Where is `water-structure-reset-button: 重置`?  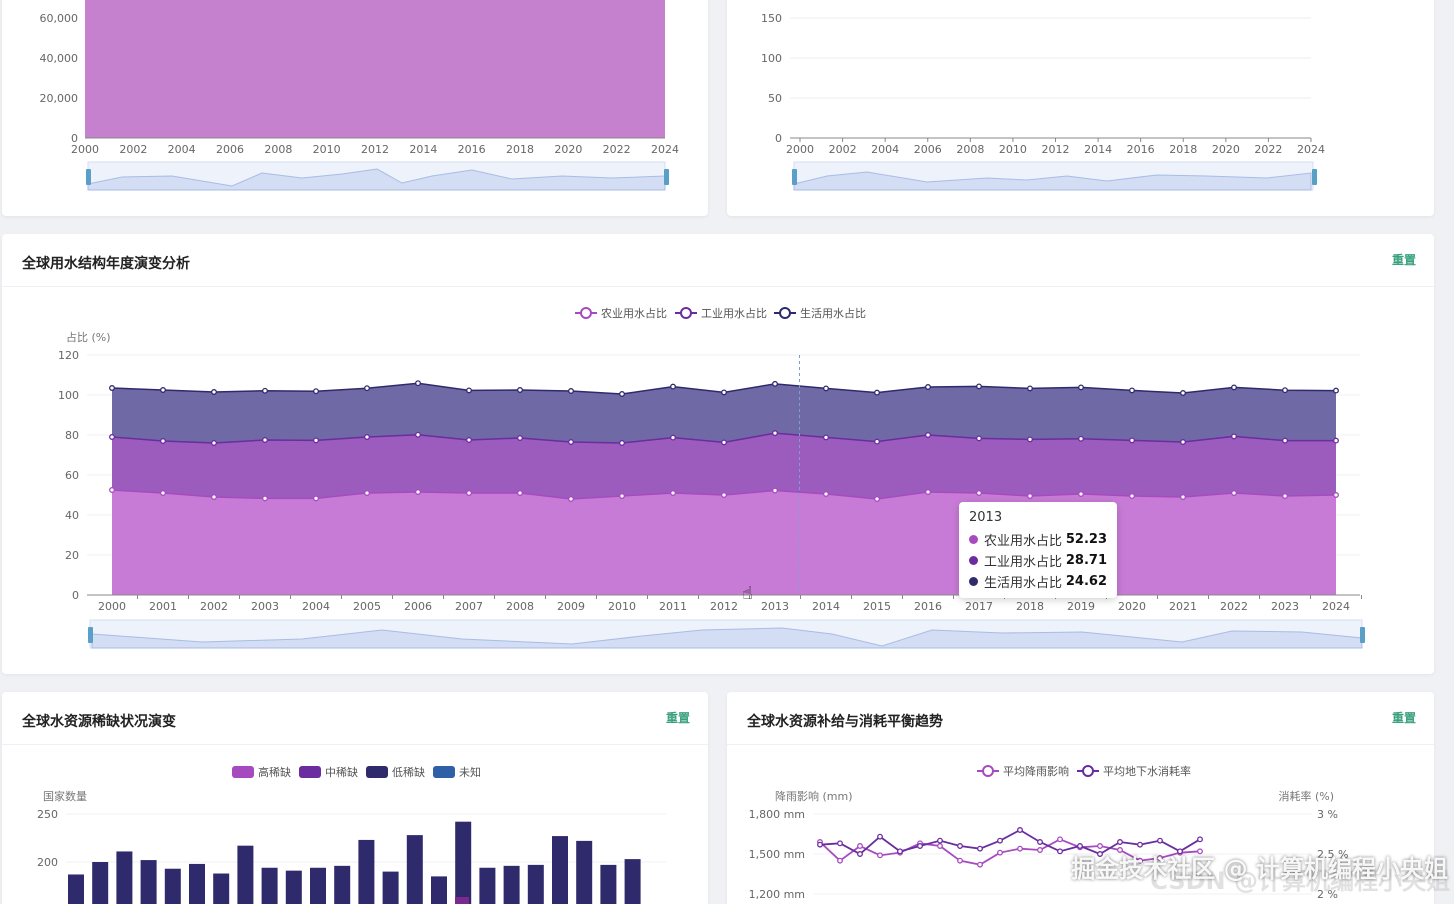
water-structure-reset-button: 重置 is located at coordinates (1403, 260).